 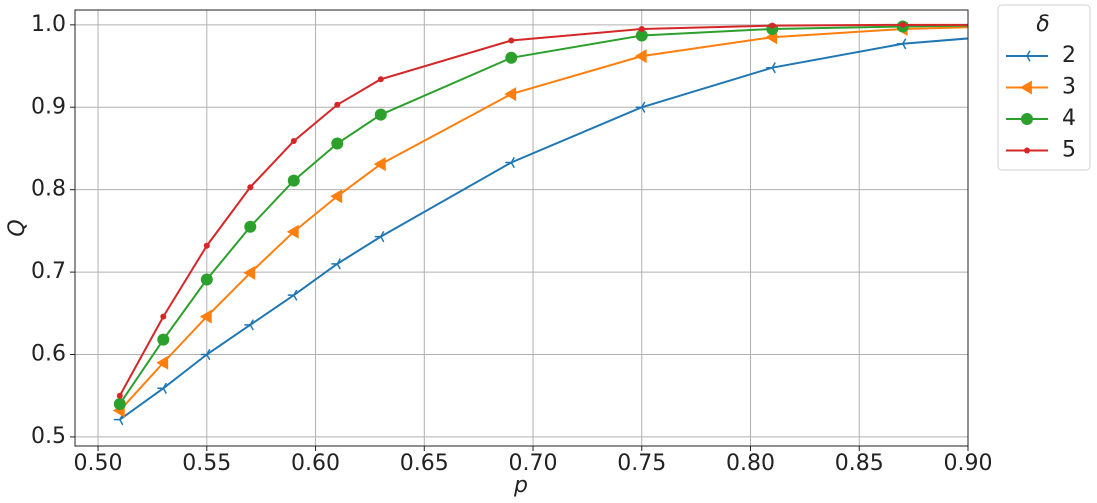 What do you see at coordinates (1042, 24) in the screenshot?
I see `legend-title: δ` at bounding box center [1042, 24].